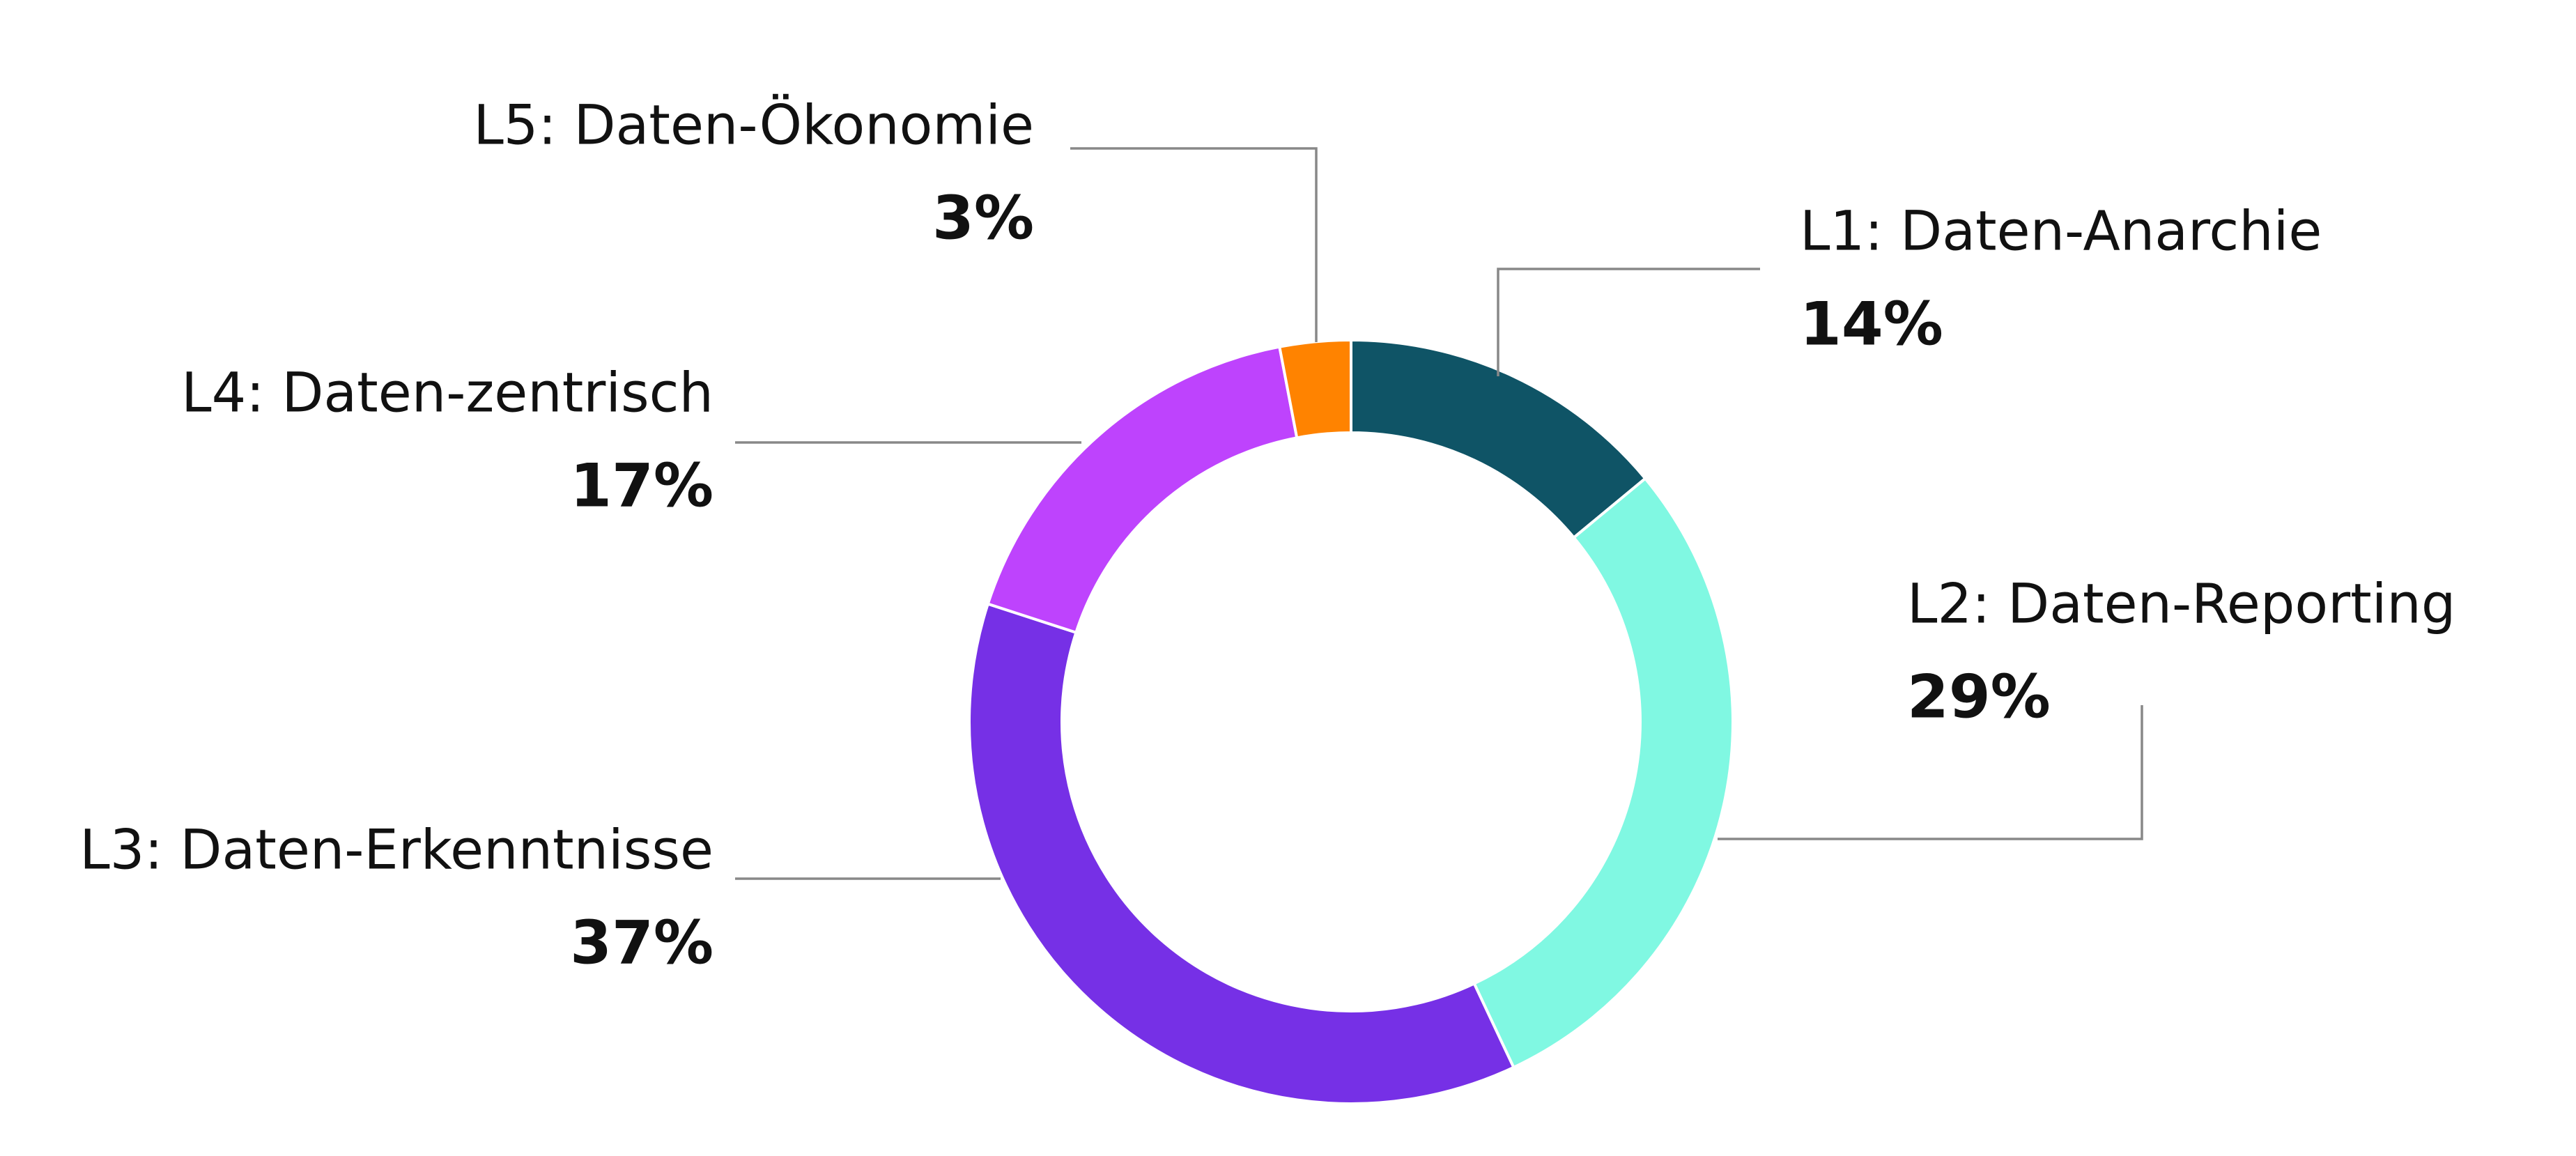  I want to click on slice-label: L4: Daten-zentrisch, so click(447, 393).